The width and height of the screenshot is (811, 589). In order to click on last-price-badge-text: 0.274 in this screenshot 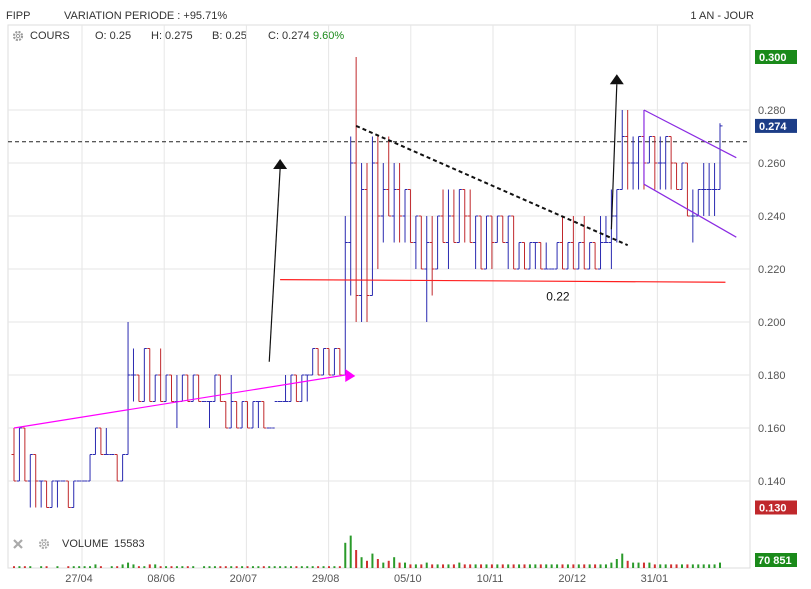, I will do `click(773, 127)`.